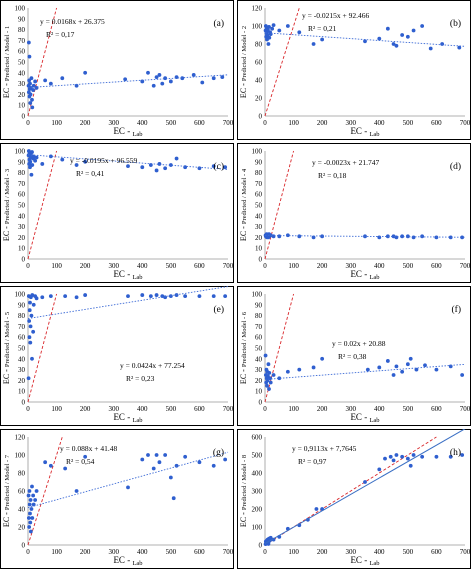 This screenshot has height=571, width=474. I want to click on panel-label: (a), so click(218, 23).